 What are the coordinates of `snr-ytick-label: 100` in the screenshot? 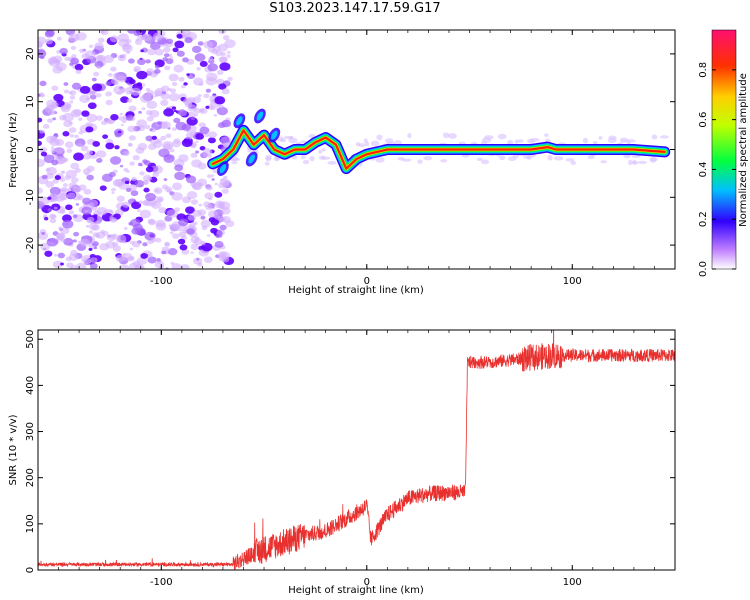 It's located at (30, 523).